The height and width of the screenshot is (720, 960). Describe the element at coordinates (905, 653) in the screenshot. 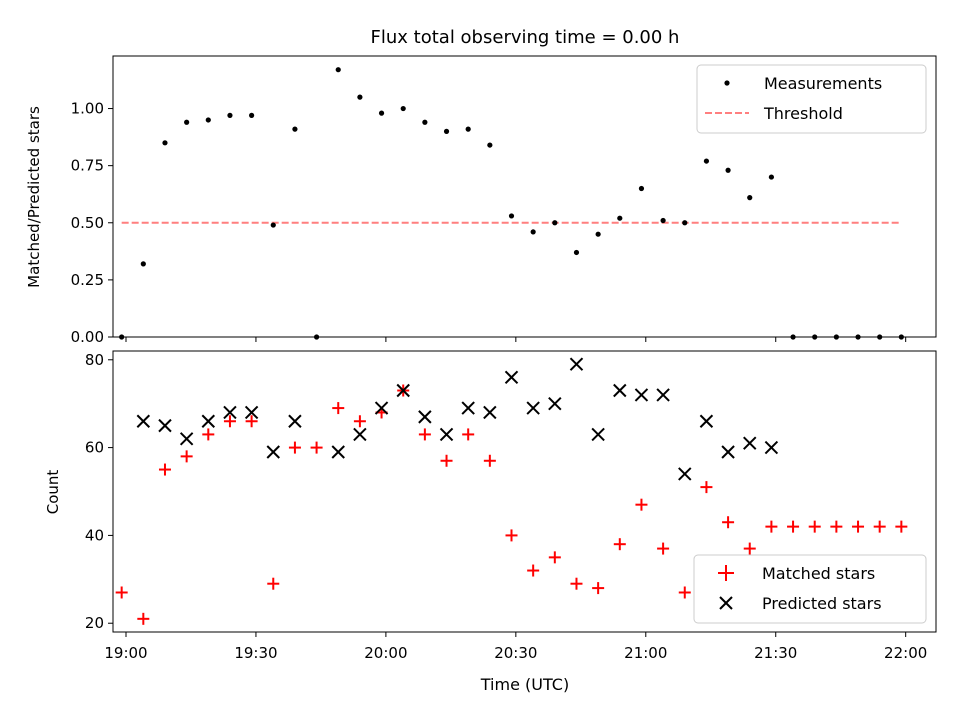

I see `count-x-tick-label: 22:00` at that location.